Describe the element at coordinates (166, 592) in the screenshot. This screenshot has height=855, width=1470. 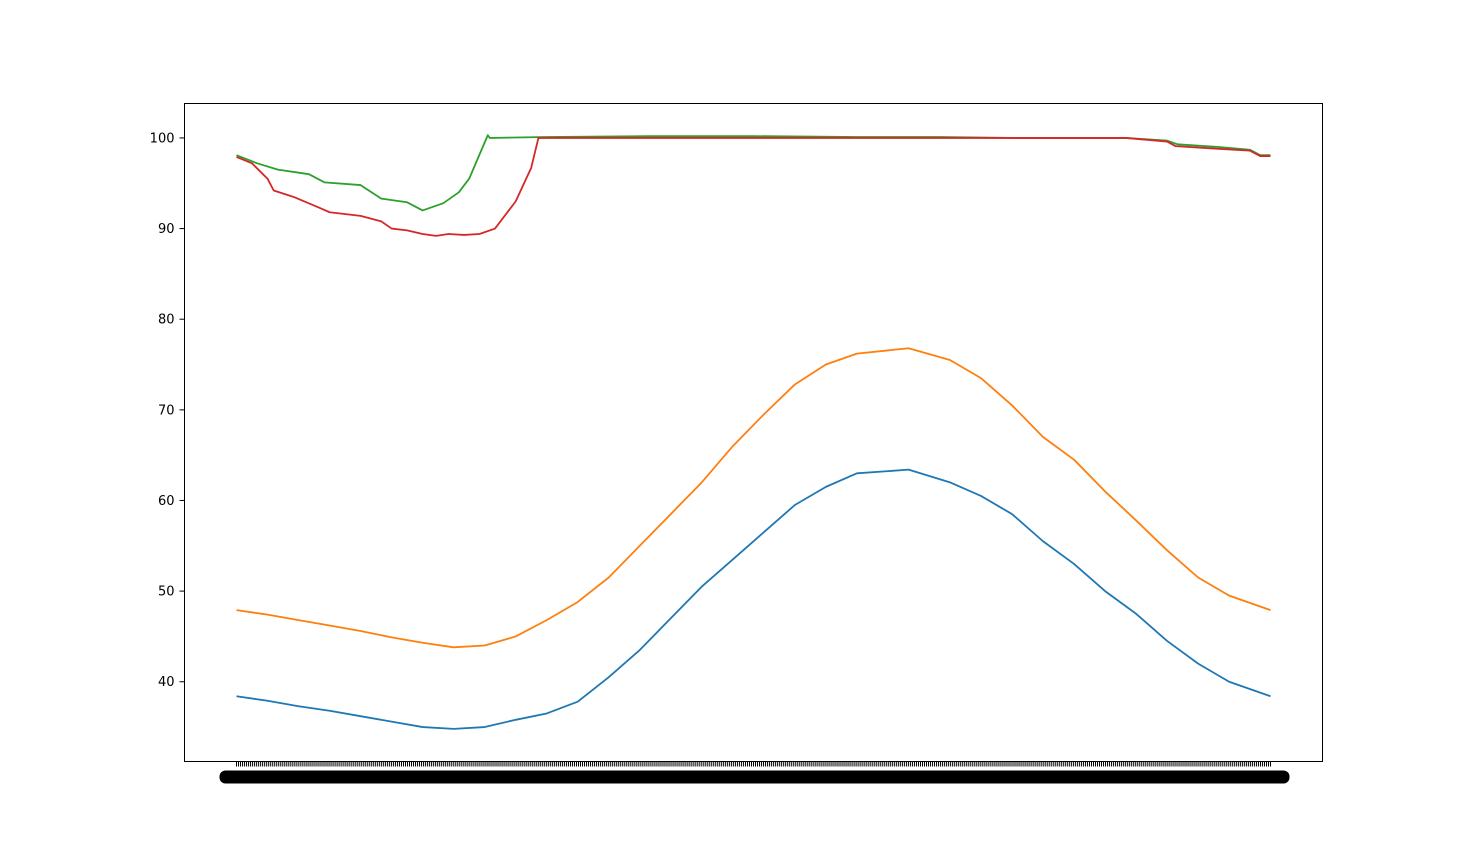
I see `y-tick-label: 50` at that location.